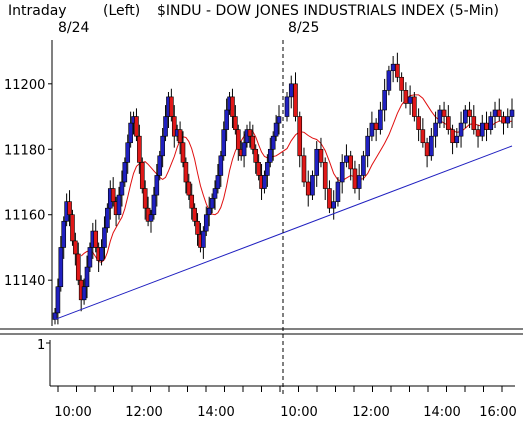 This screenshot has height=424, width=523. What do you see at coordinates (24, 150) in the screenshot?
I see `y-tick-label: 11180` at bounding box center [24, 150].